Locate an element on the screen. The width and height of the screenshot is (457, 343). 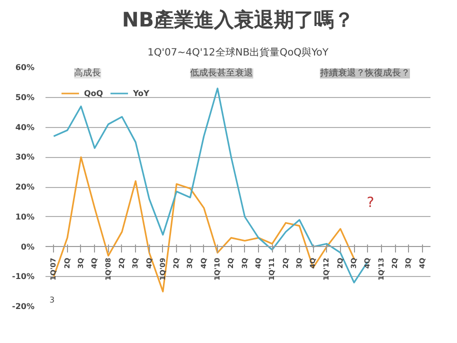
annotation: 低成長甚至衰退 is located at coordinates (222, 73).